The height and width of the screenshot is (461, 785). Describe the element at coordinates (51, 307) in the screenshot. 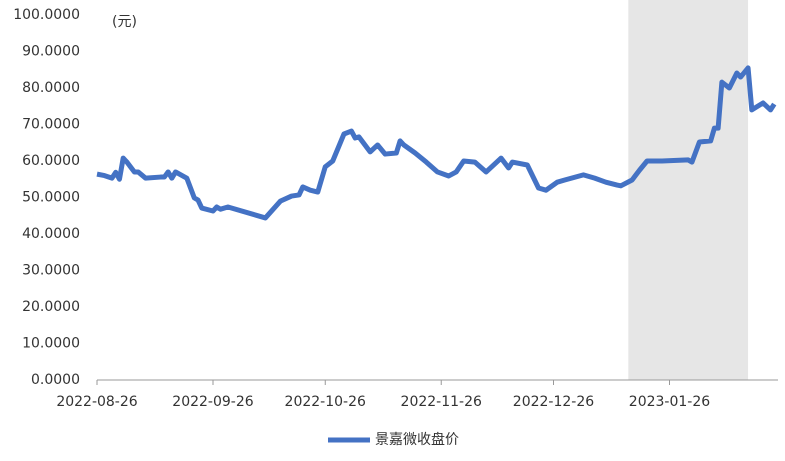

I see `y-tick-label: 20.0000` at that location.